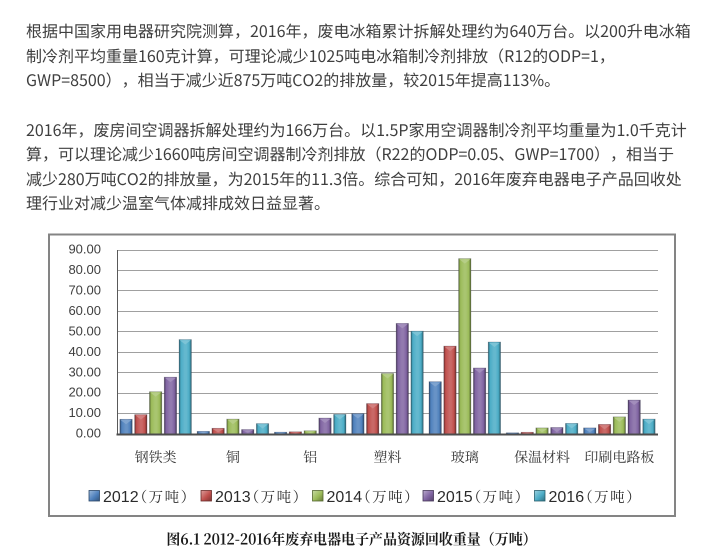  Describe the element at coordinates (84, 351) in the screenshot. I see `svg-text: 40.00` at that location.